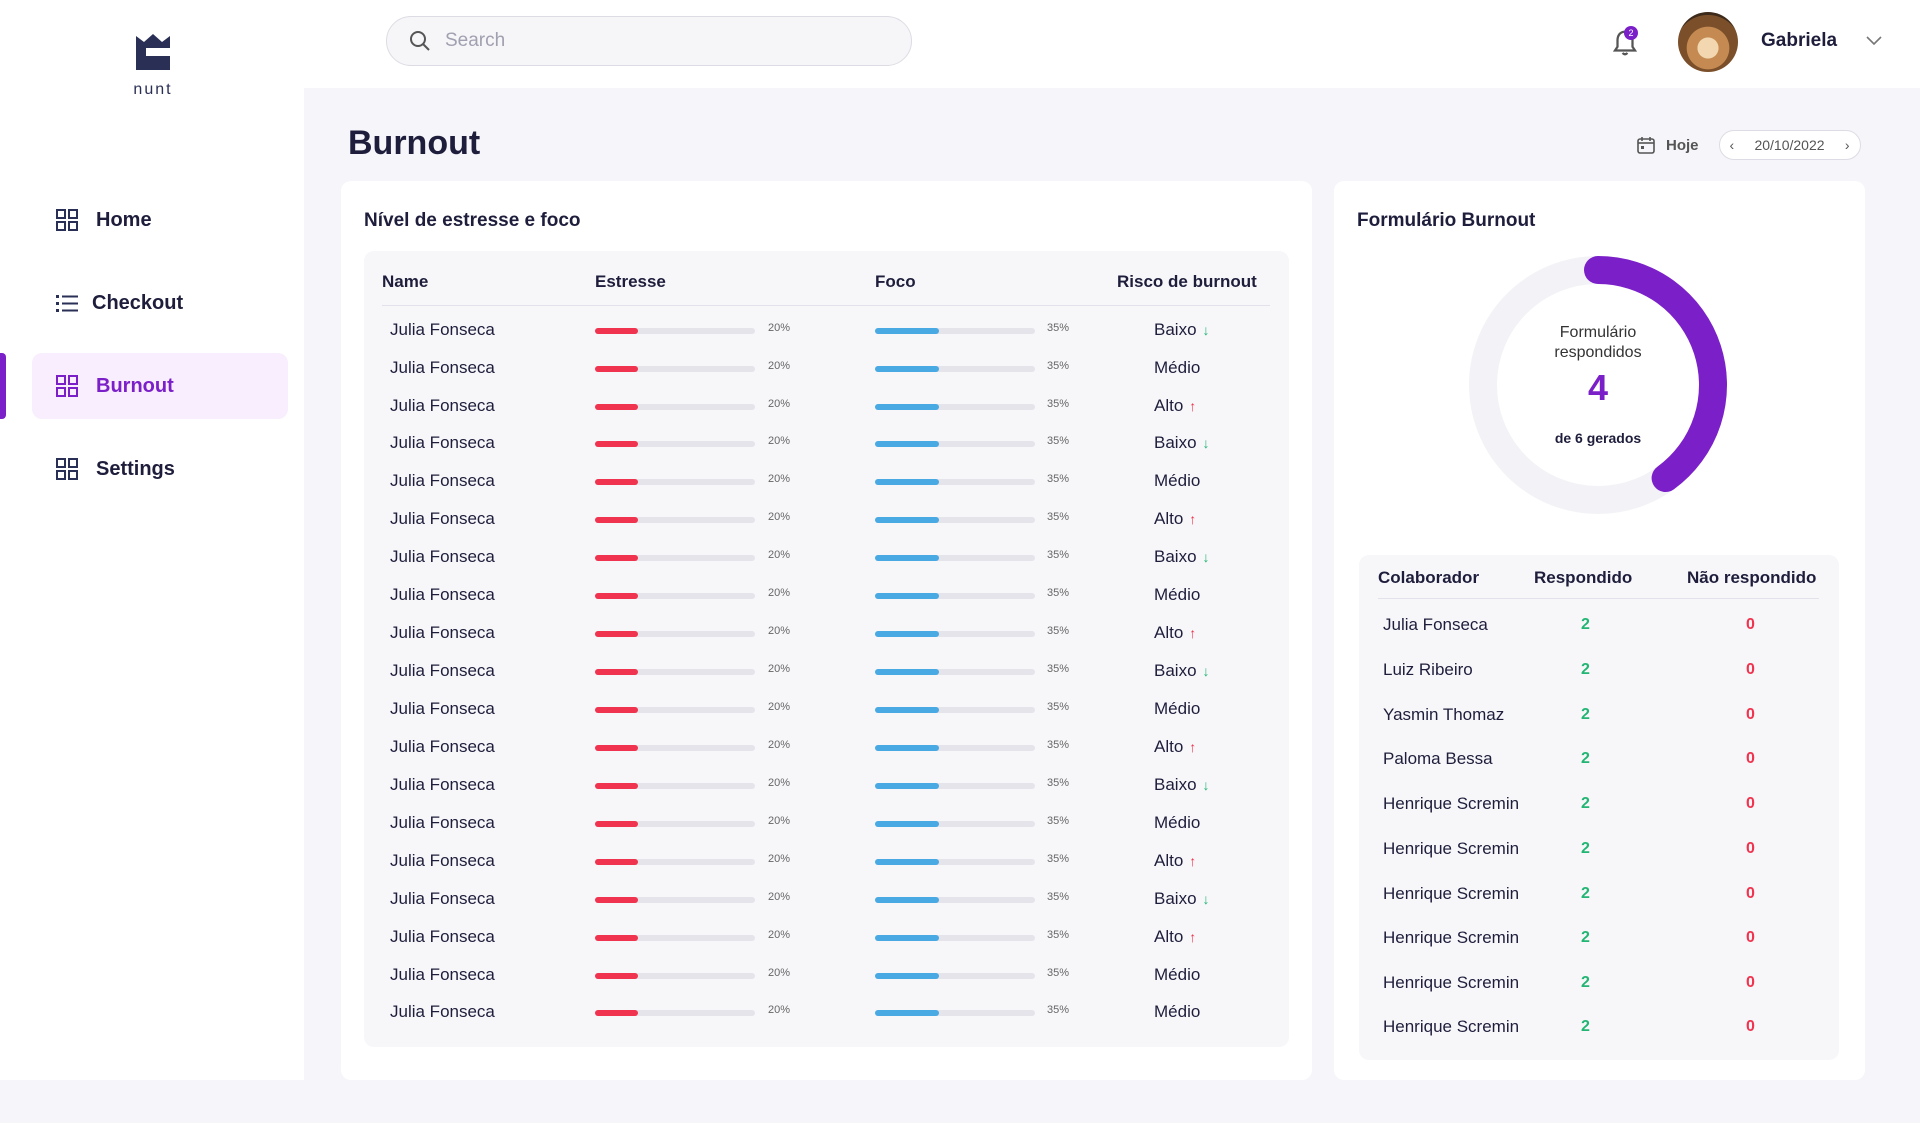  What do you see at coordinates (1598, 332) in the screenshot?
I see `donut-label-line1: Formulário` at bounding box center [1598, 332].